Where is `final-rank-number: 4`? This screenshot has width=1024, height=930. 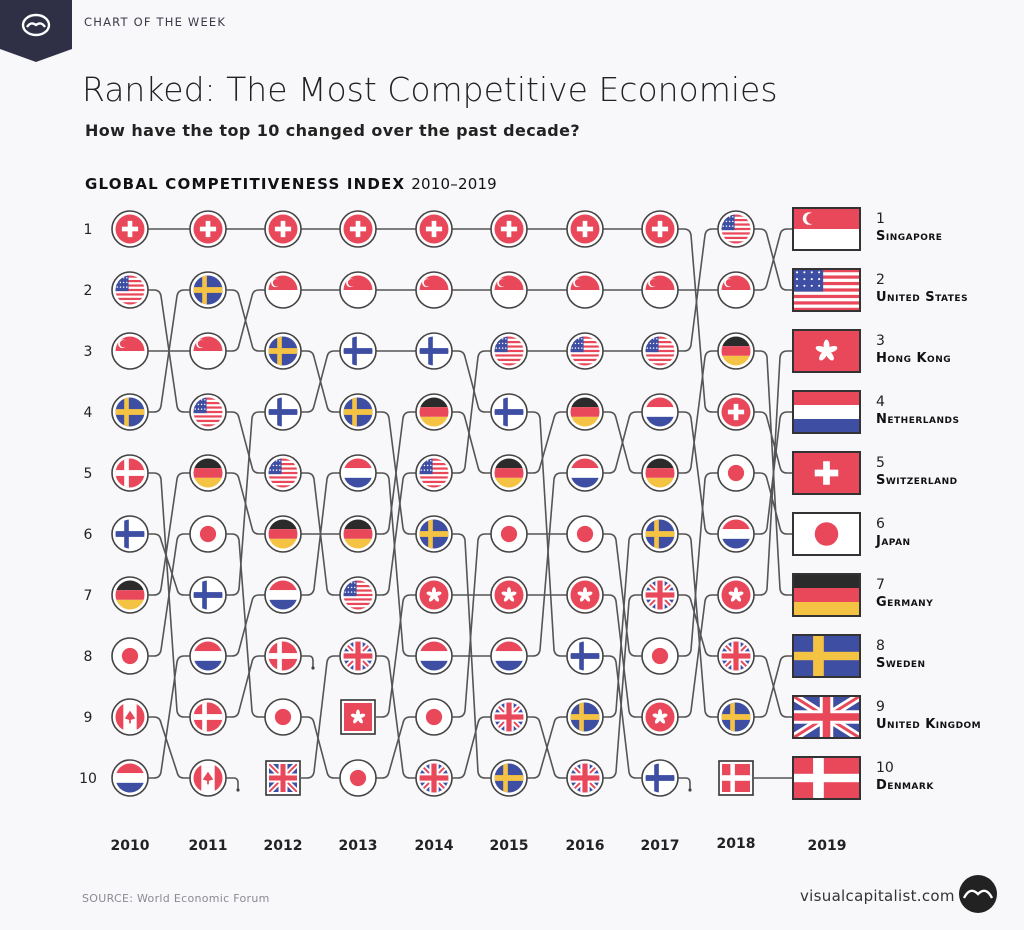 final-rank-number: 4 is located at coordinates (880, 402).